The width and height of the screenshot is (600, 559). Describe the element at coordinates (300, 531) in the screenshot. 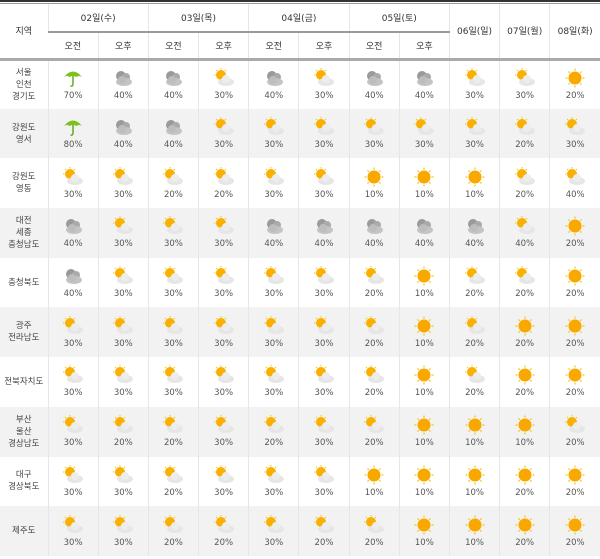

I see `table-row: 제주도 30% 30% 20% 20% 30% 20% 20% 10% 10% 20% 20%` at that location.